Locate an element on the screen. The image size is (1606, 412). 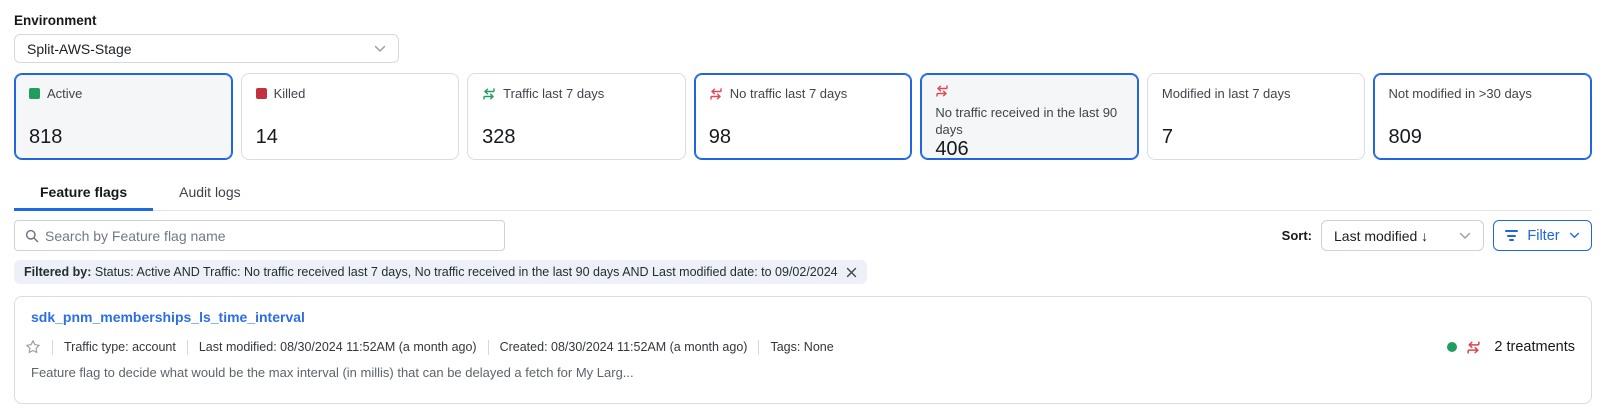
environment-label: Environment is located at coordinates (55, 20).